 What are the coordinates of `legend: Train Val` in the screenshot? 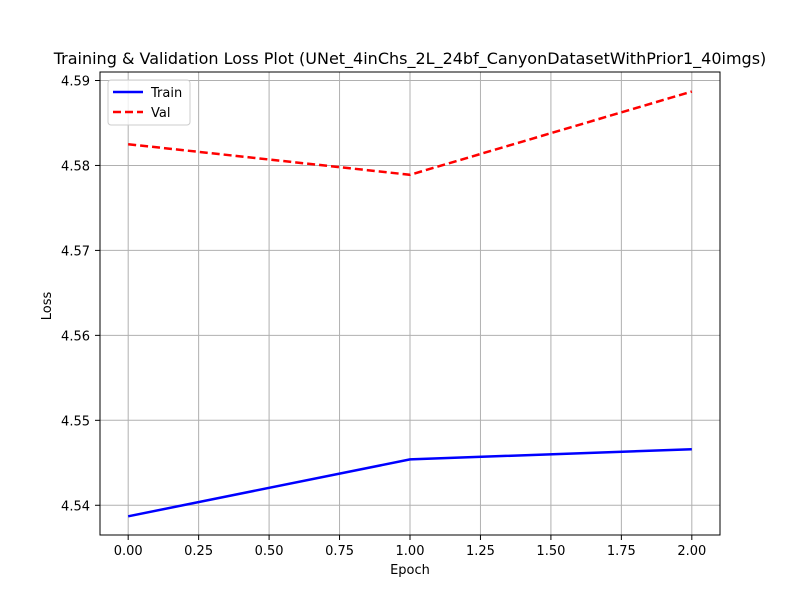 It's located at (149, 102).